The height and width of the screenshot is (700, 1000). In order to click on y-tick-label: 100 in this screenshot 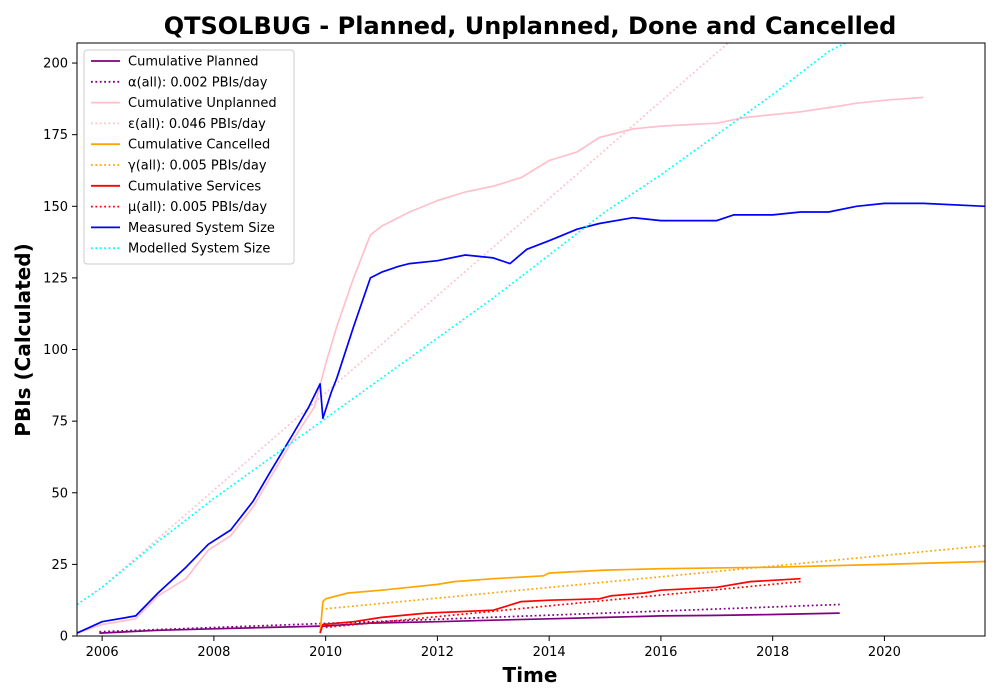, I will do `click(55, 350)`.